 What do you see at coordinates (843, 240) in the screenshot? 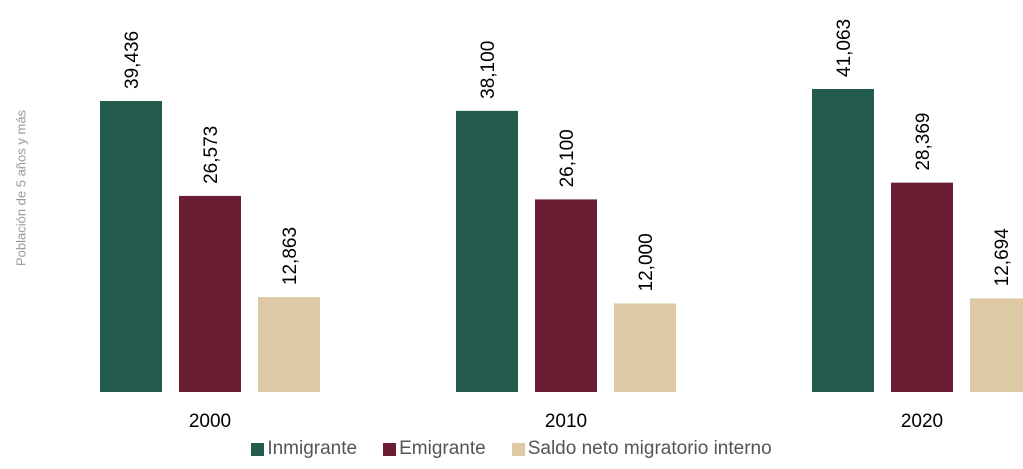
I see `bar-inmigrante-2020` at bounding box center [843, 240].